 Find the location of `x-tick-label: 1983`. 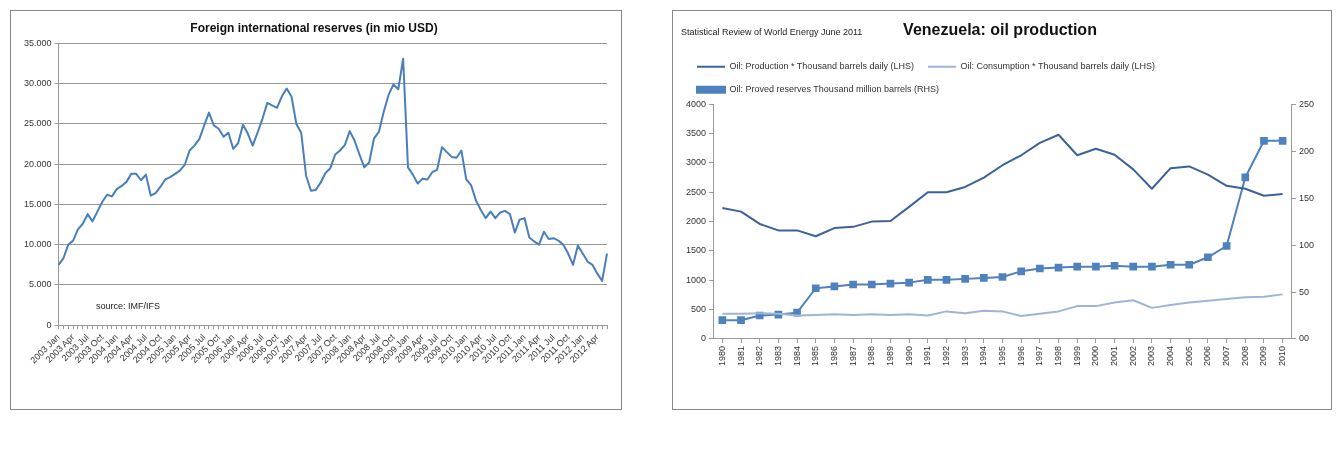

x-tick-label: 1983 is located at coordinates (777, 356).